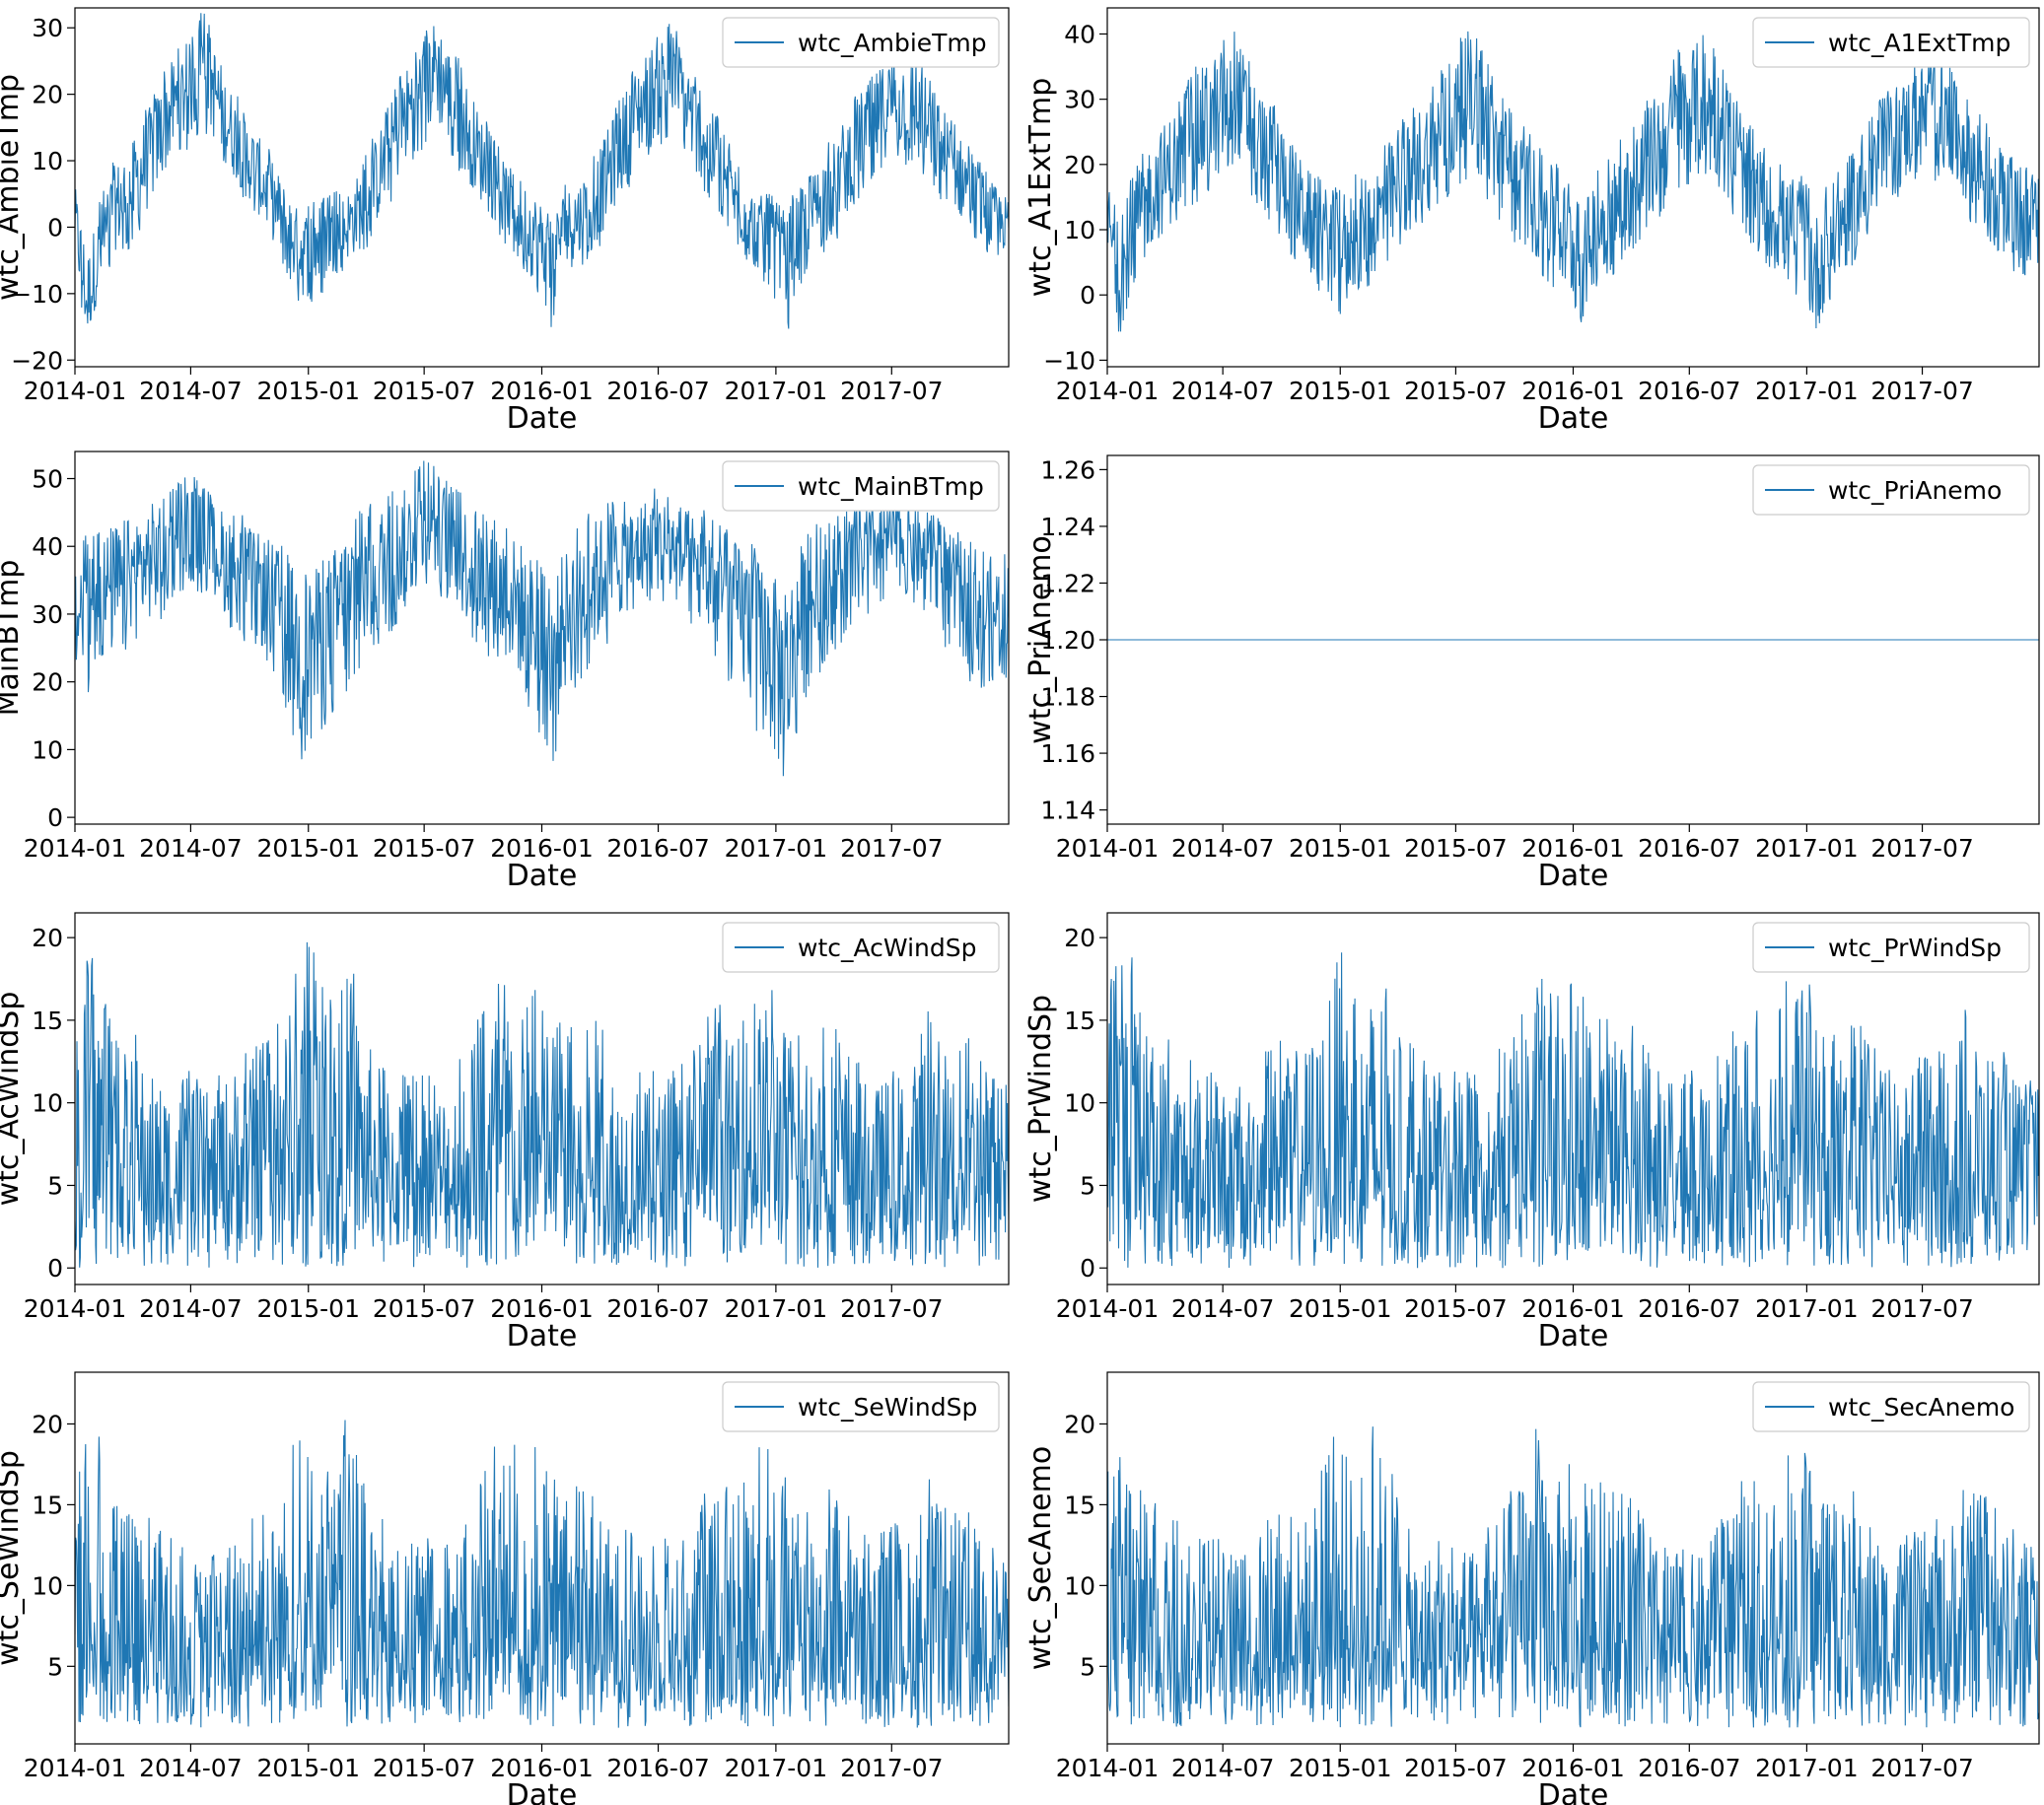 The height and width of the screenshot is (1805, 2044). I want to click on y-tick-label: 1.14, so click(1068, 811).